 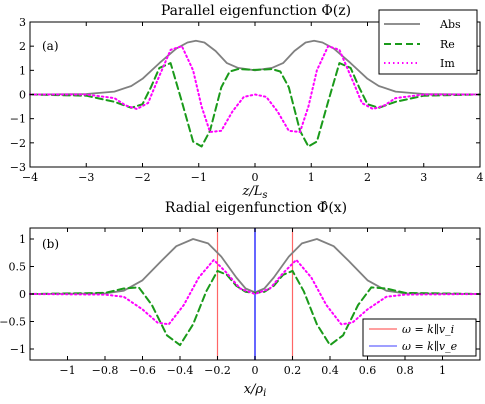 I want to click on panel-b-label: (b), so click(x=50, y=244).